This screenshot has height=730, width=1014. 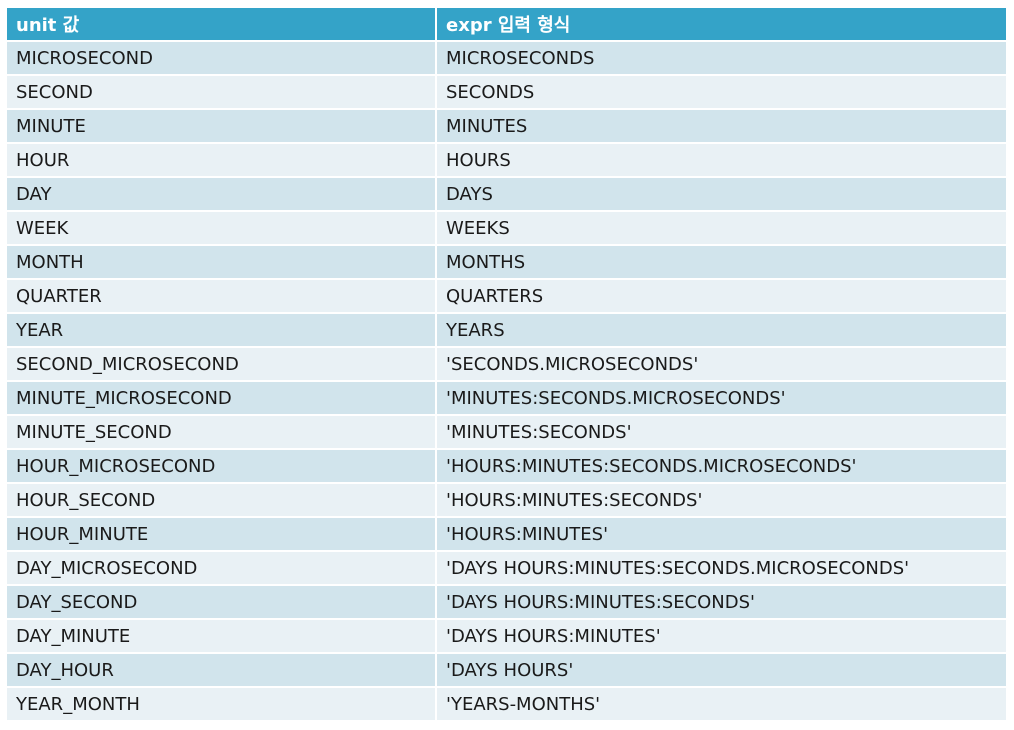 I want to click on table-row: MINUTE MINUTES, so click(x=506, y=127).